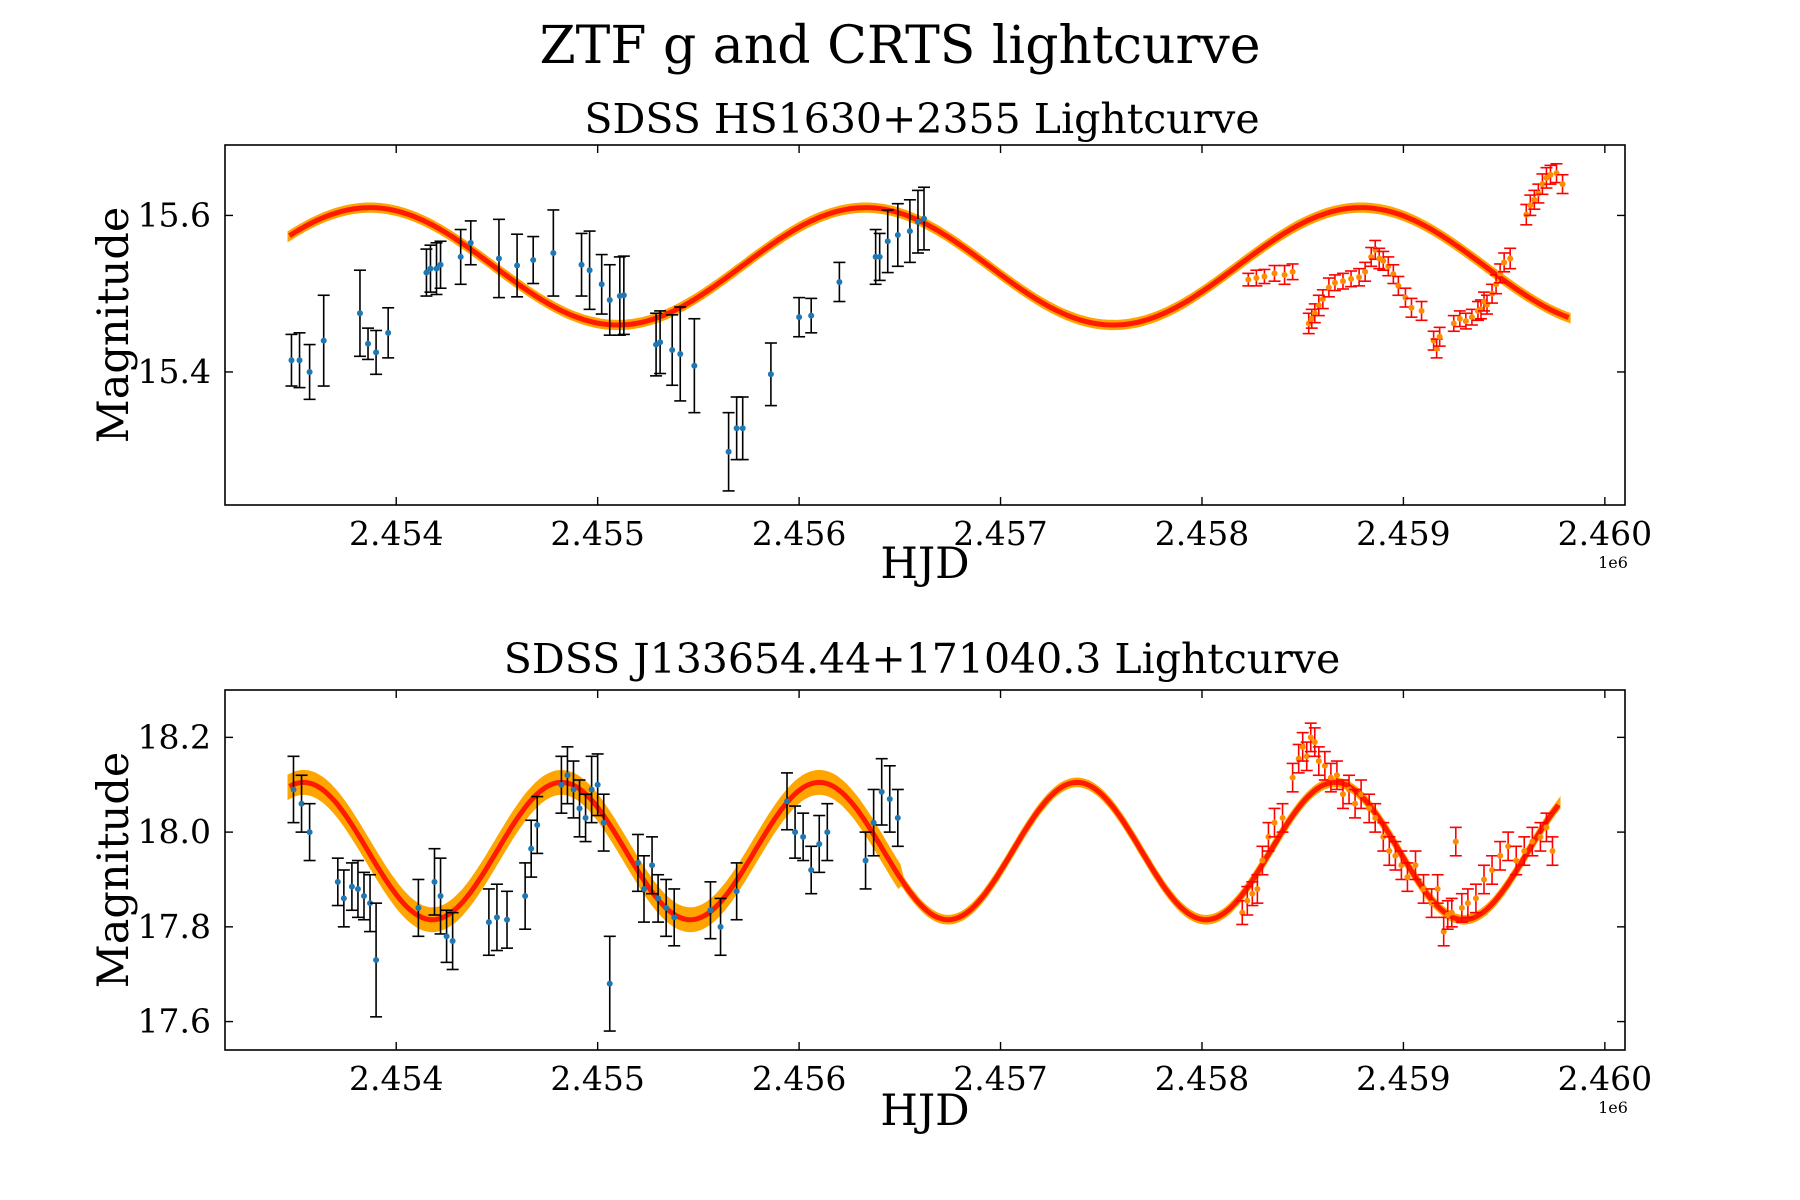  Describe the element at coordinates (174, 926) in the screenshot. I see `y-tick-label: 17.8` at that location.